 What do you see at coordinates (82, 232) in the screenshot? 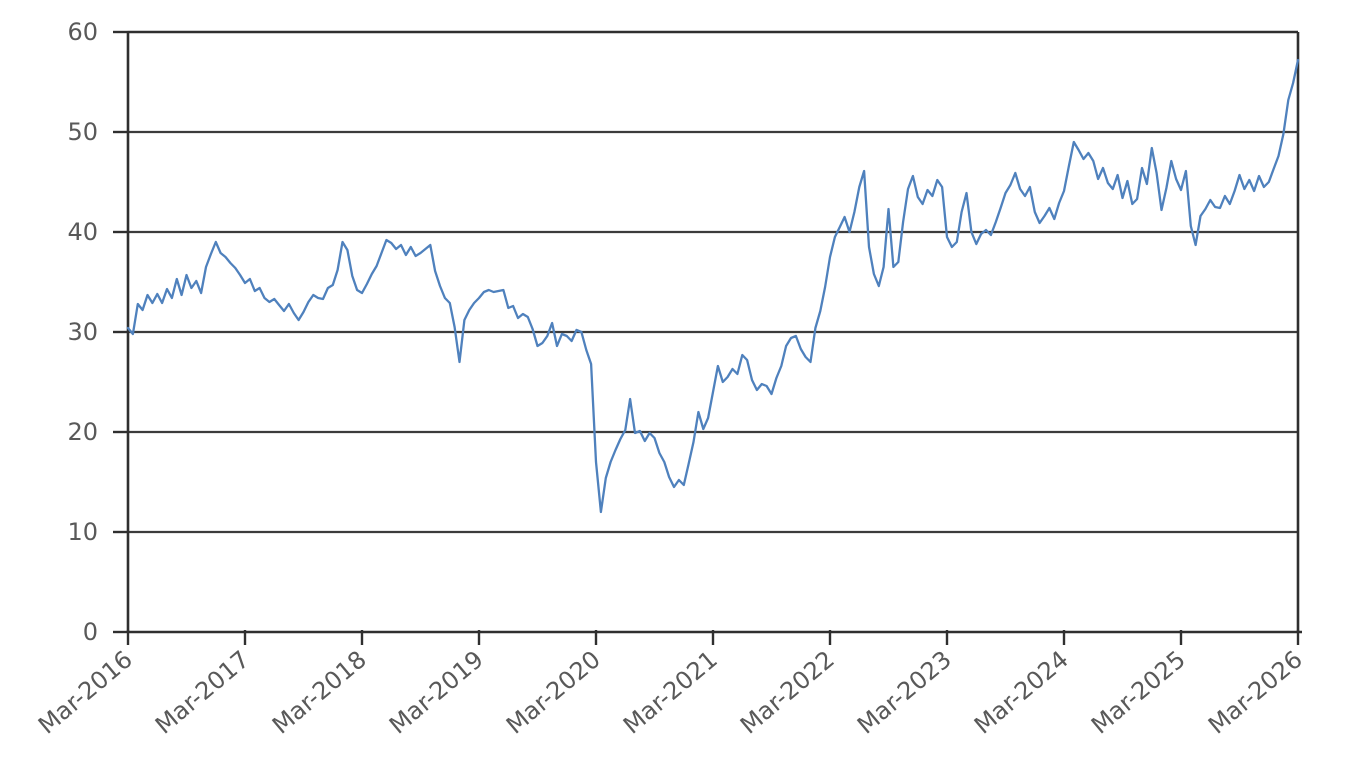
I see `y-tick-label: 40` at bounding box center [82, 232].